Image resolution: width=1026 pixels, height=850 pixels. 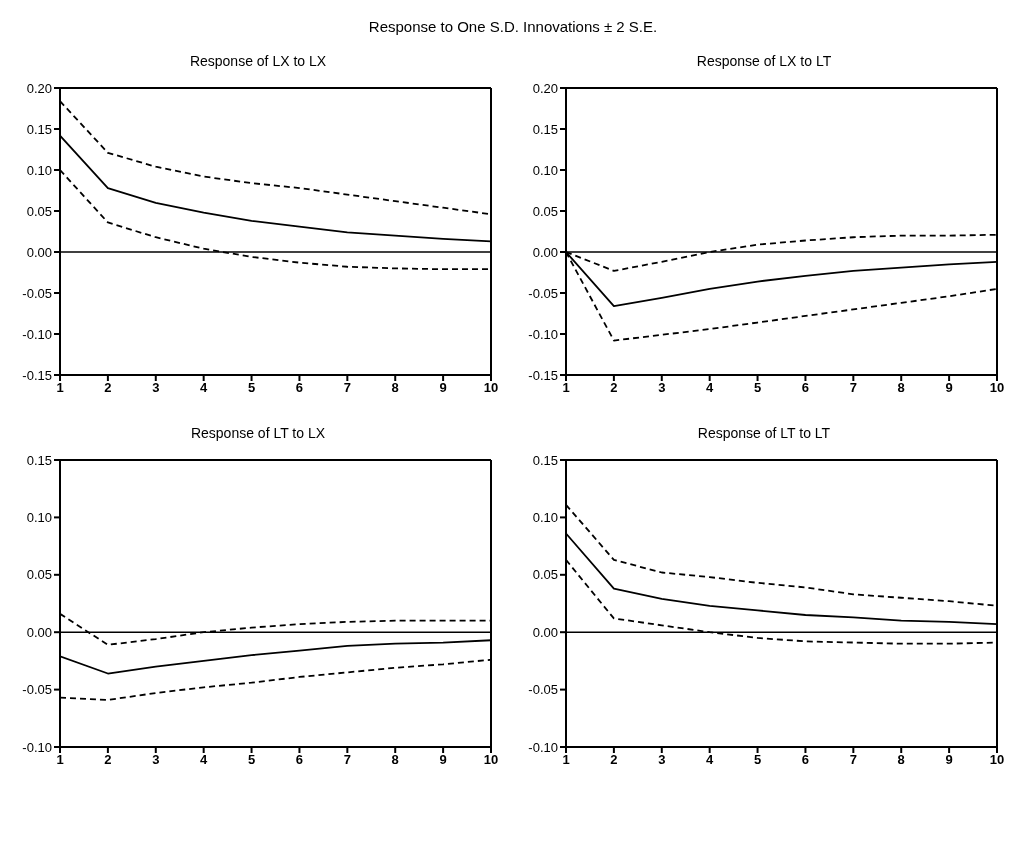 I want to click on chart-title: Response of LX to LT, so click(x=764, y=62).